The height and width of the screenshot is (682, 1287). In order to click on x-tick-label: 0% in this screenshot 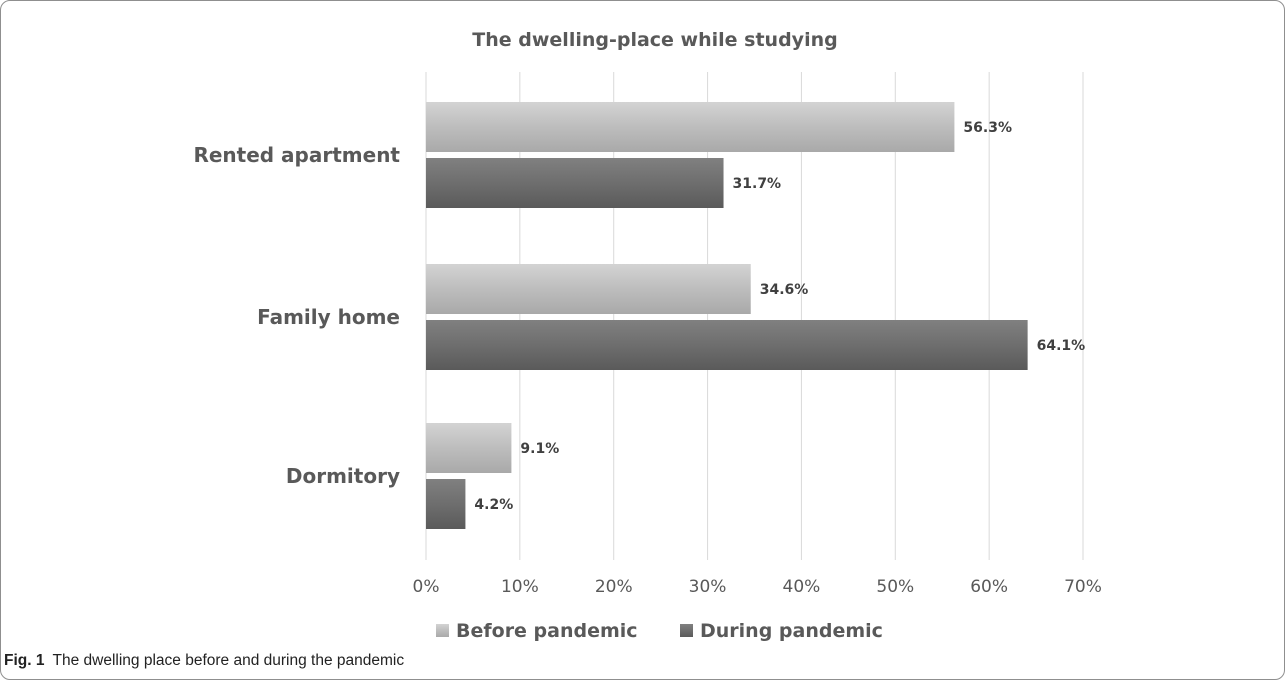, I will do `click(426, 587)`.